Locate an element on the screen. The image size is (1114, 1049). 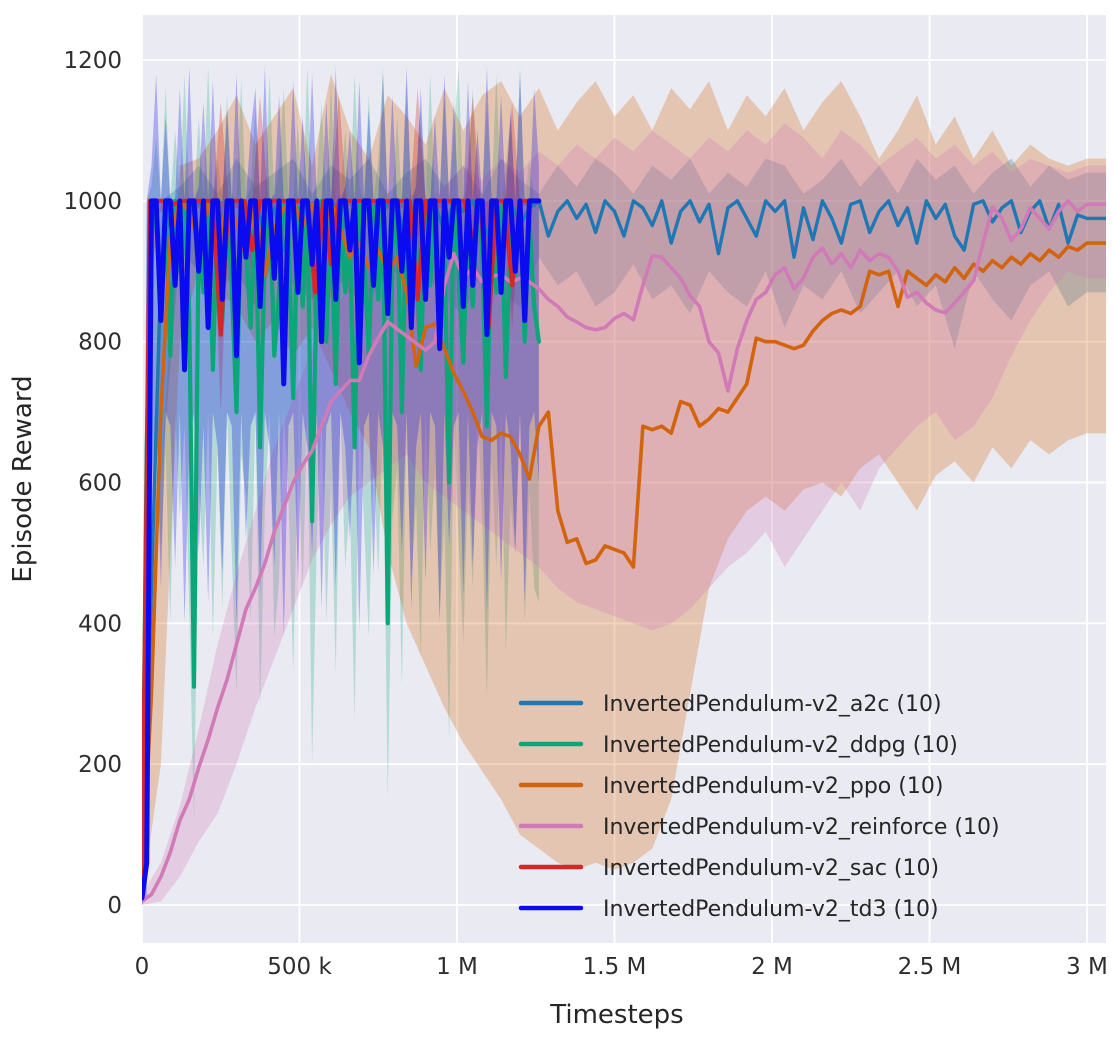
y-tick-label: 800 is located at coordinates (100, 343).